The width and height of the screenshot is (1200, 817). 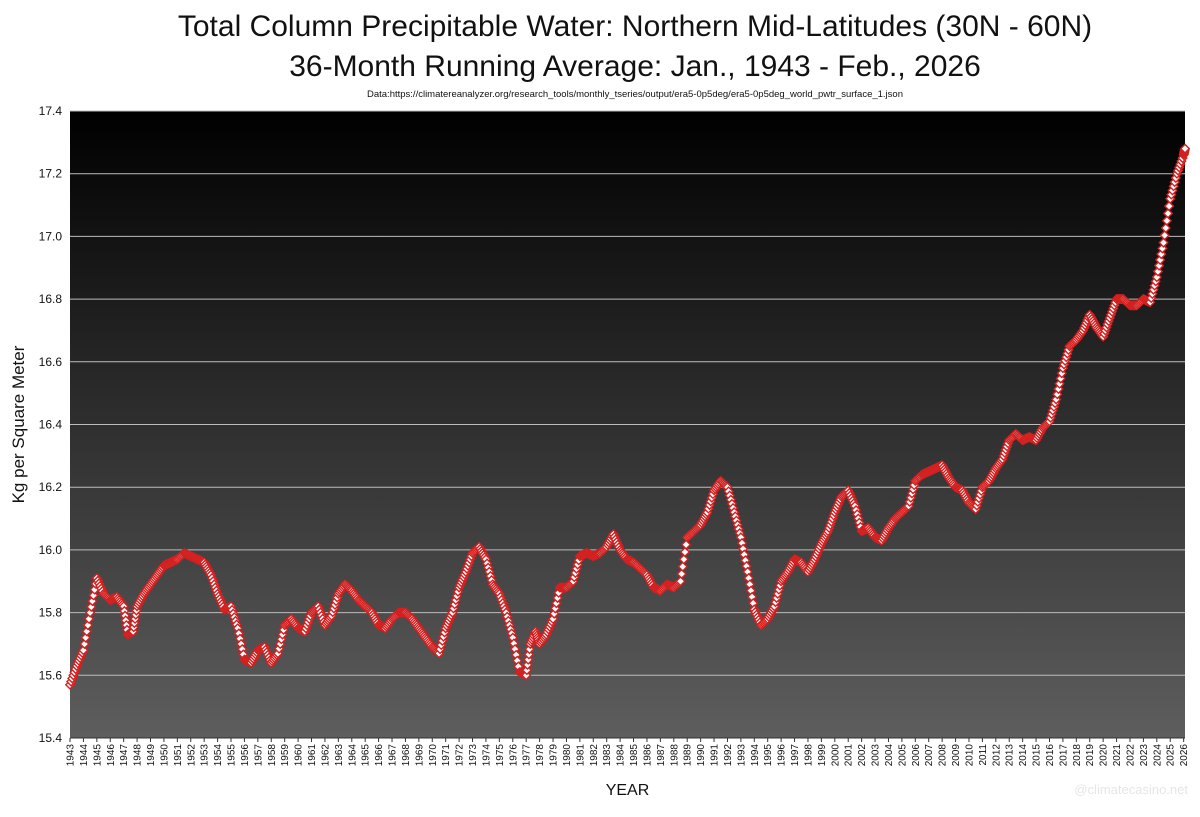 What do you see at coordinates (768, 755) in the screenshot?
I see `x-tick-label: 1995` at bounding box center [768, 755].